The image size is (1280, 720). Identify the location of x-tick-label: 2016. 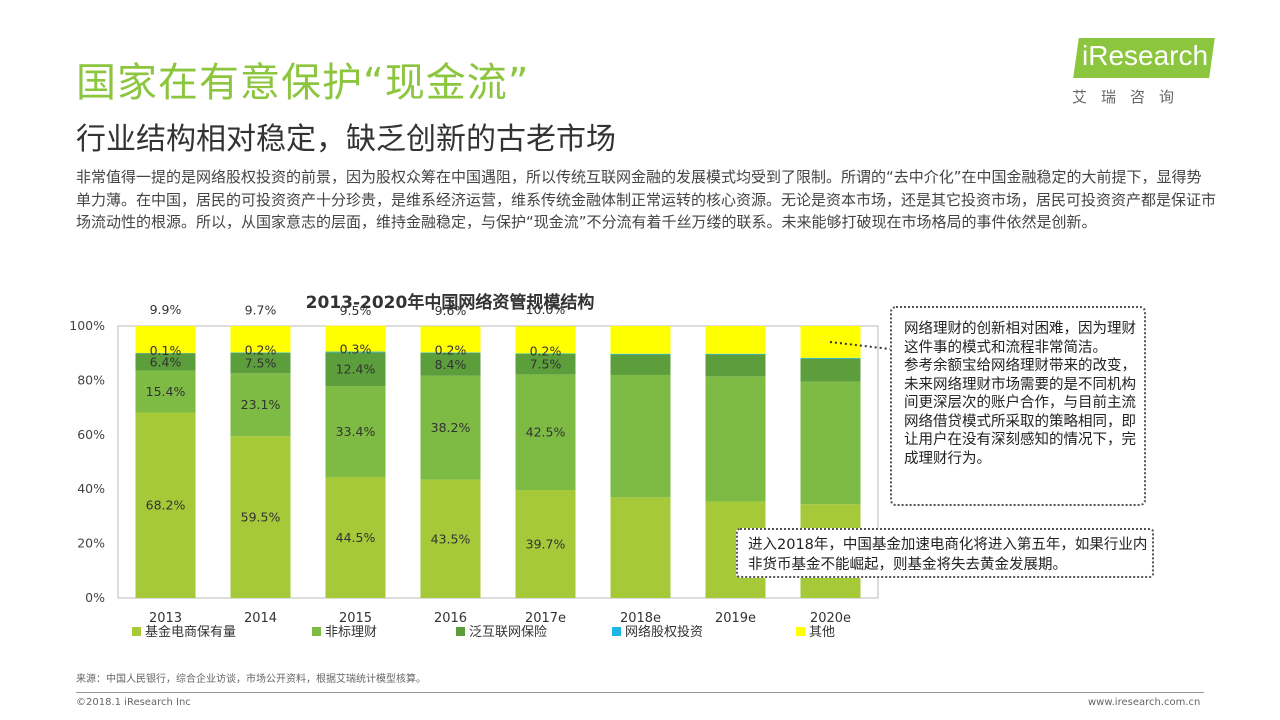
(450, 618).